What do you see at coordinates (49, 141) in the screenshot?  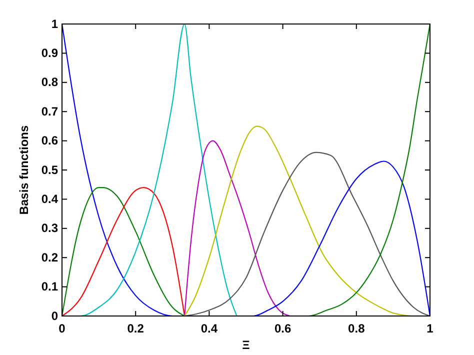 I see `y-tick-label: 0.6` at bounding box center [49, 141].